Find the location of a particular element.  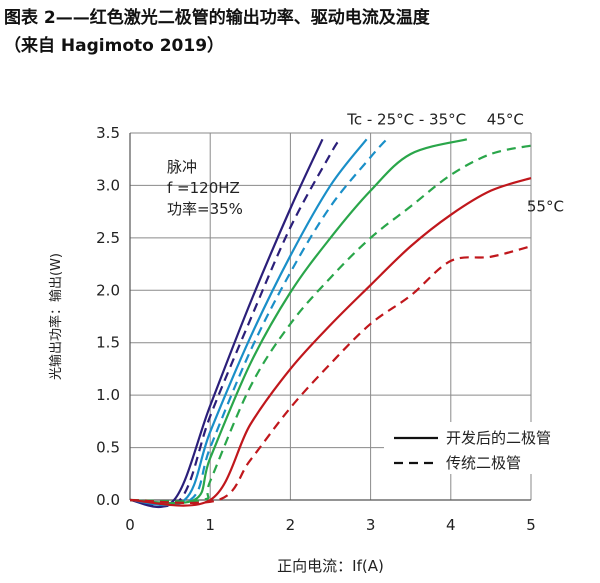

x-axis-title: 正向电流：If(A) is located at coordinates (330, 566).